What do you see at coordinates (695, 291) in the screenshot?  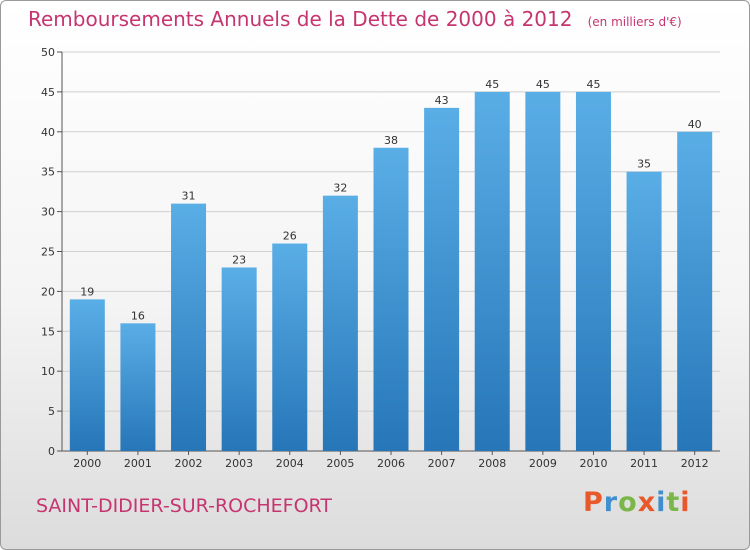 I see `bar-2012` at bounding box center [695, 291].